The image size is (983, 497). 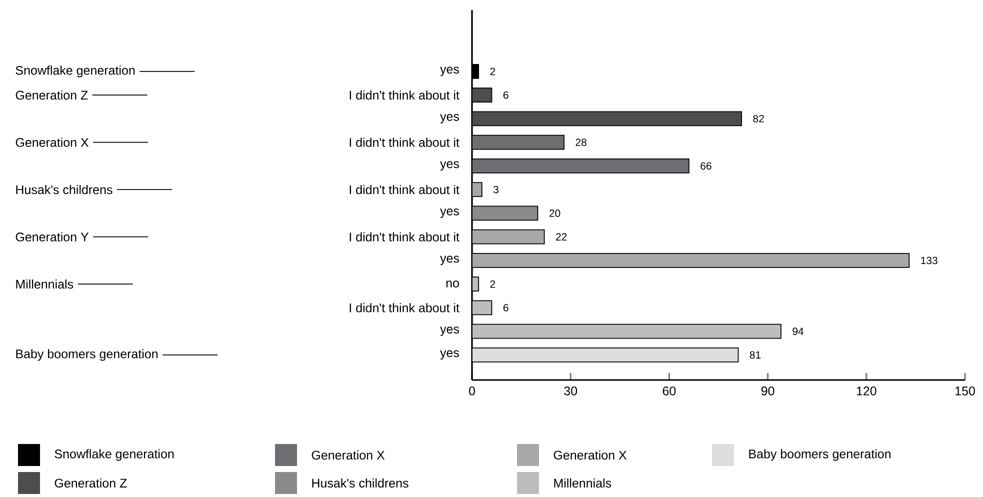 What do you see at coordinates (45, 284) in the screenshot?
I see `text: Millennials` at bounding box center [45, 284].